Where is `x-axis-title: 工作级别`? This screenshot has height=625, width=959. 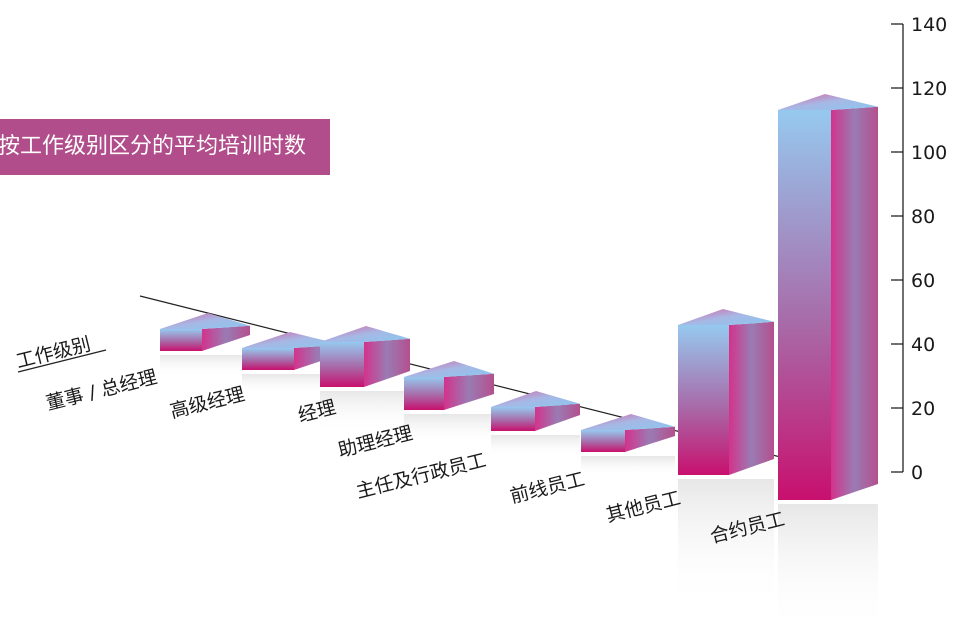
x-axis-title: 工作级别 is located at coordinates (53, 353).